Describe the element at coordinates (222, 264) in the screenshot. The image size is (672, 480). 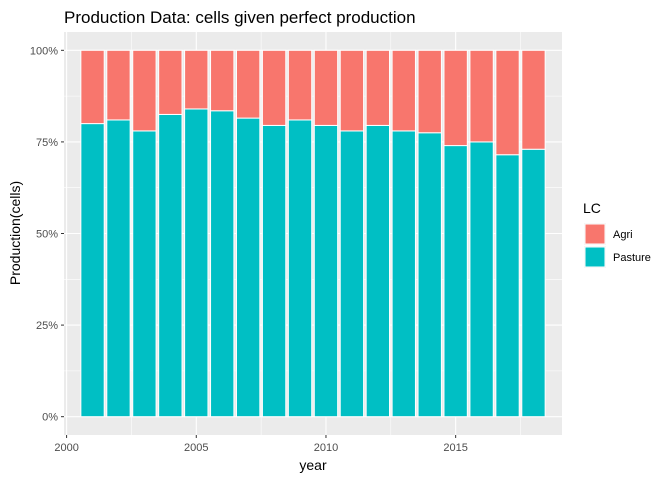
I see `bar-pasture-2006` at that location.